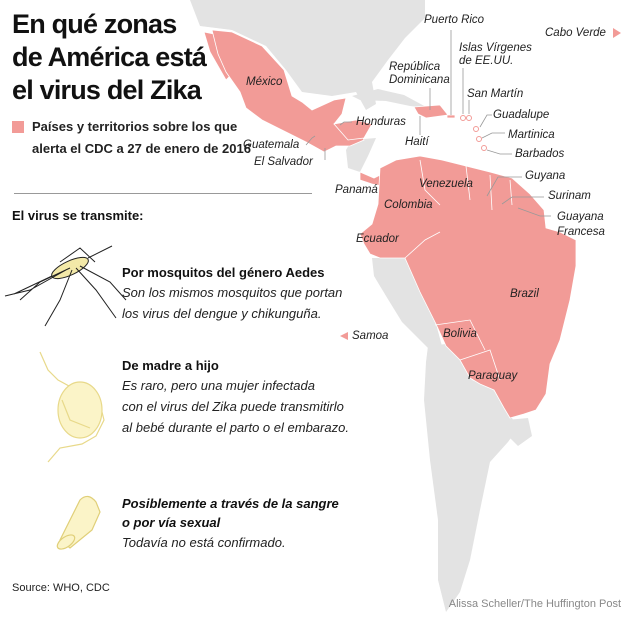 This screenshot has width=629, height=620. Describe the element at coordinates (540, 154) in the screenshot. I see `label-barbados: Barbados` at that location.